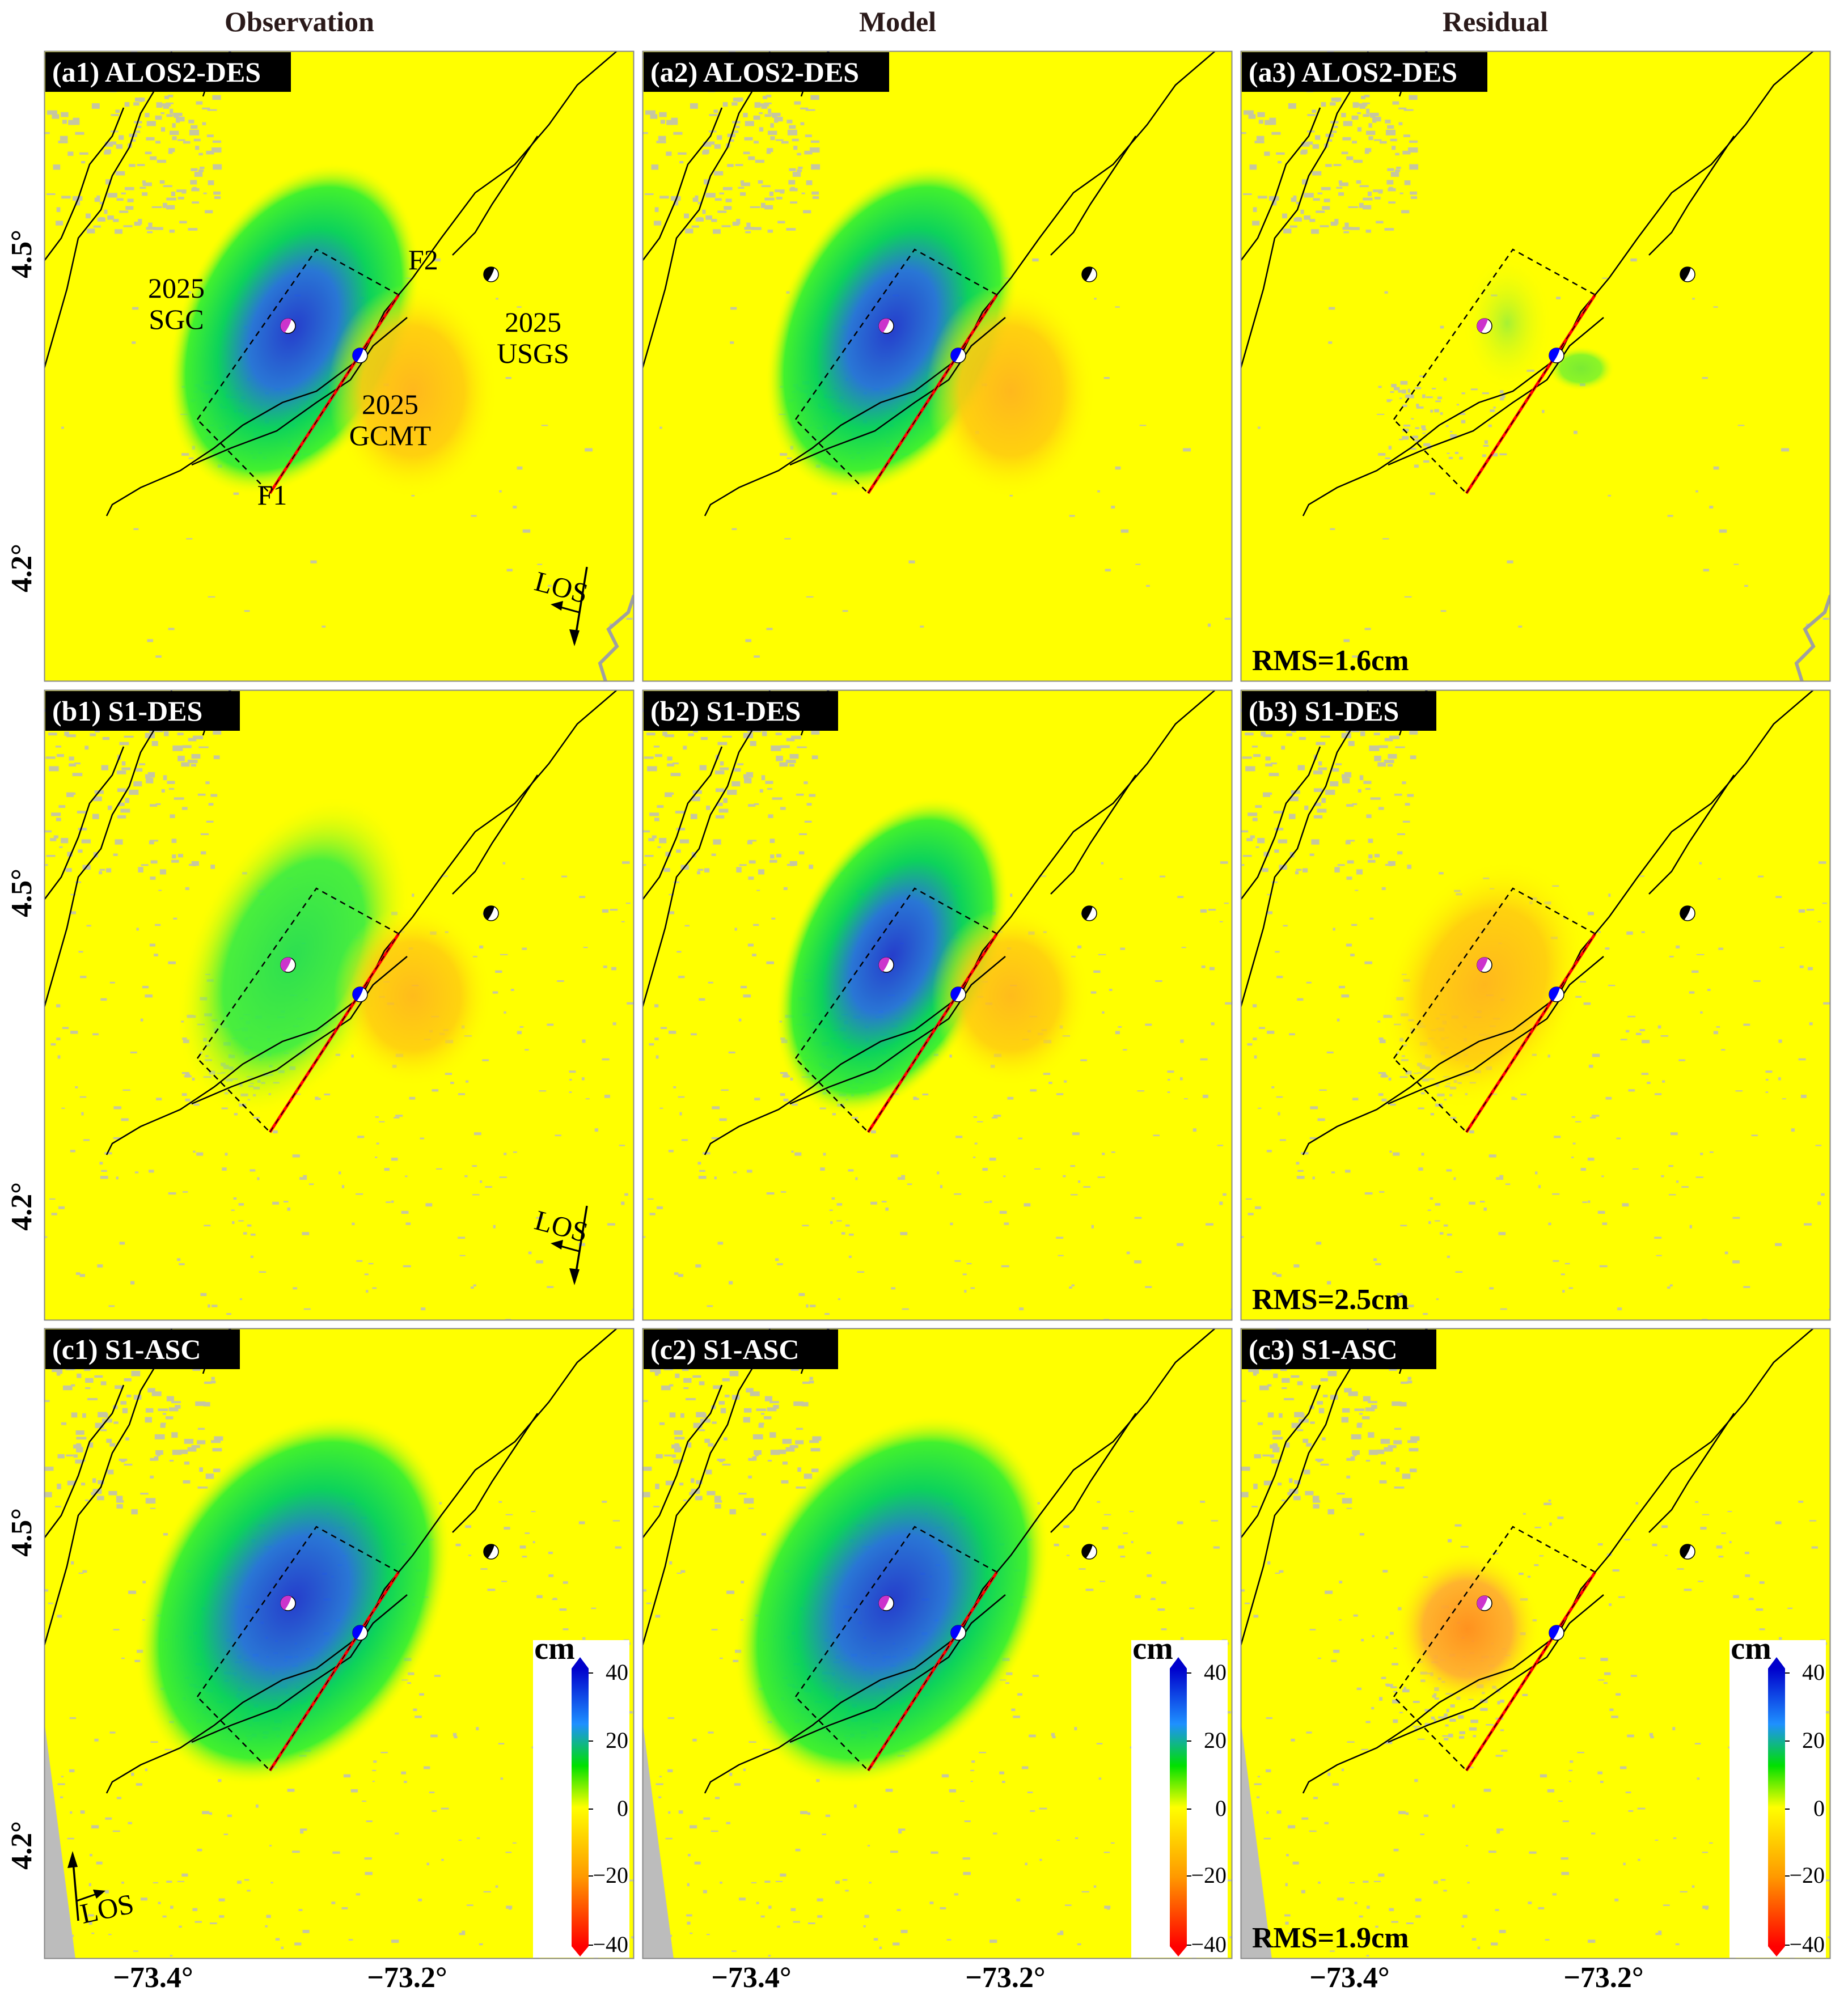 The height and width of the screenshot is (1999, 1848). Describe the element at coordinates (1005, 1978) in the screenshot. I see `x-tick-col2-right: −73.2°` at that location.